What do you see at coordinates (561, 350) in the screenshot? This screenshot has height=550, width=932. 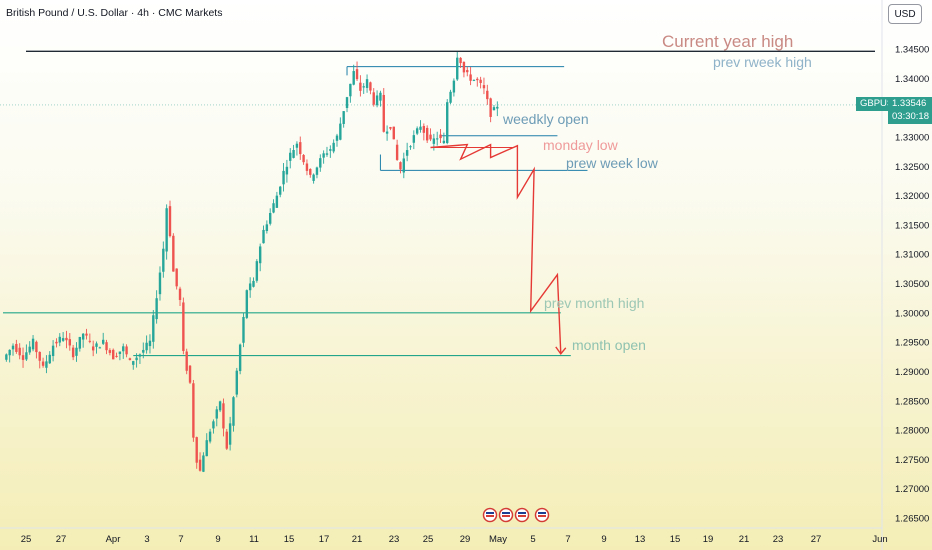 I see `projection-arrowhead` at bounding box center [561, 350].